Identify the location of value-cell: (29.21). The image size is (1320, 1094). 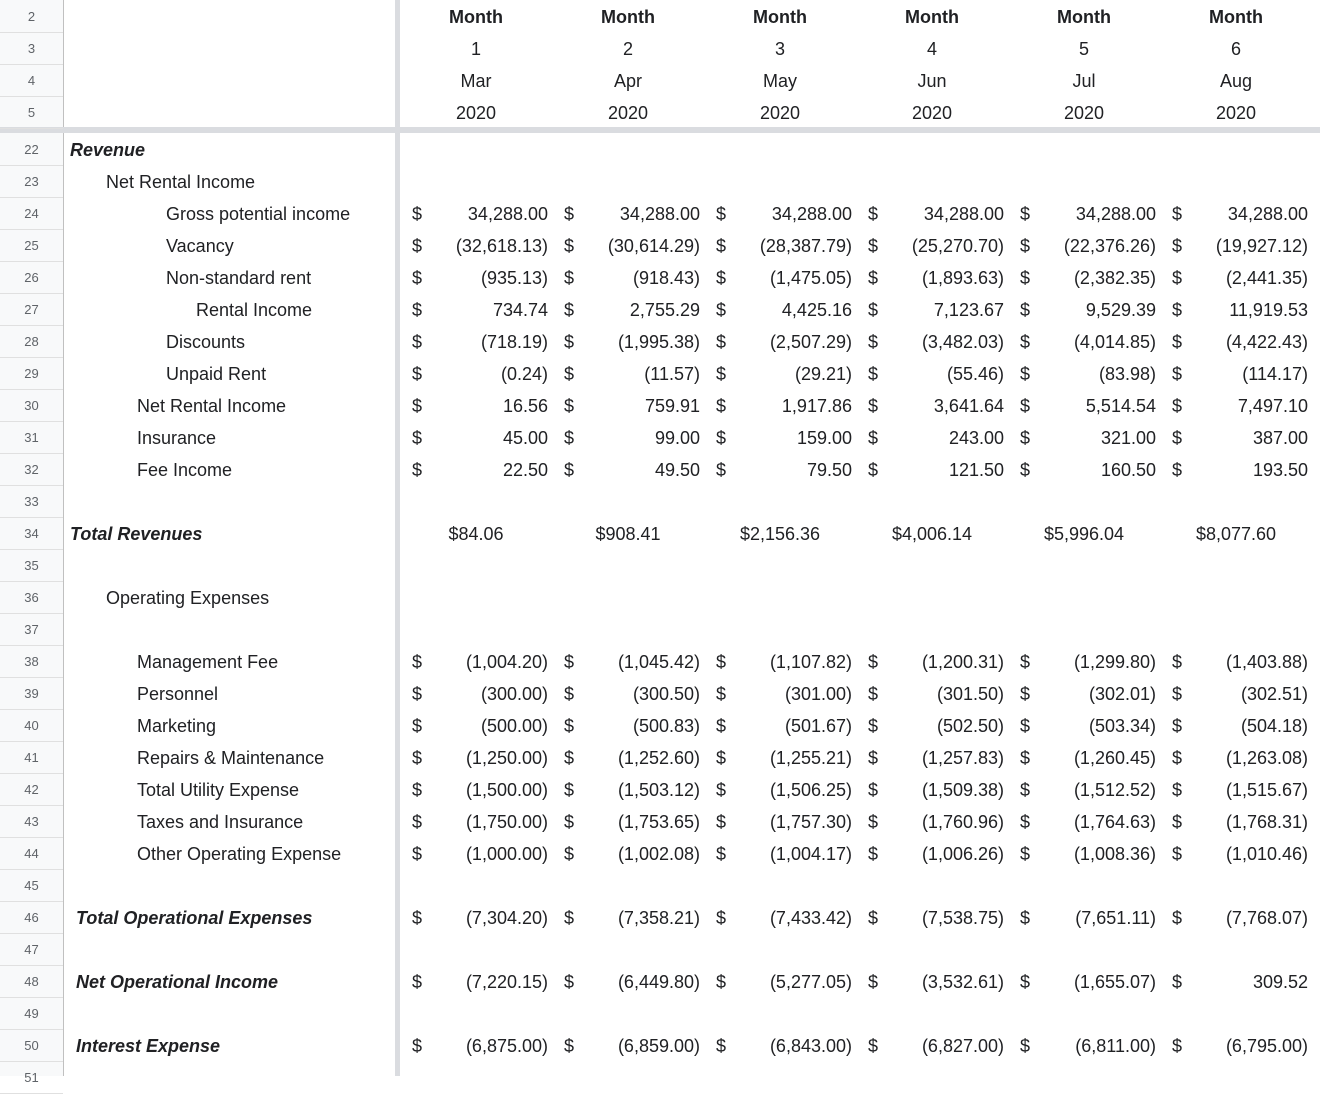
(823, 374).